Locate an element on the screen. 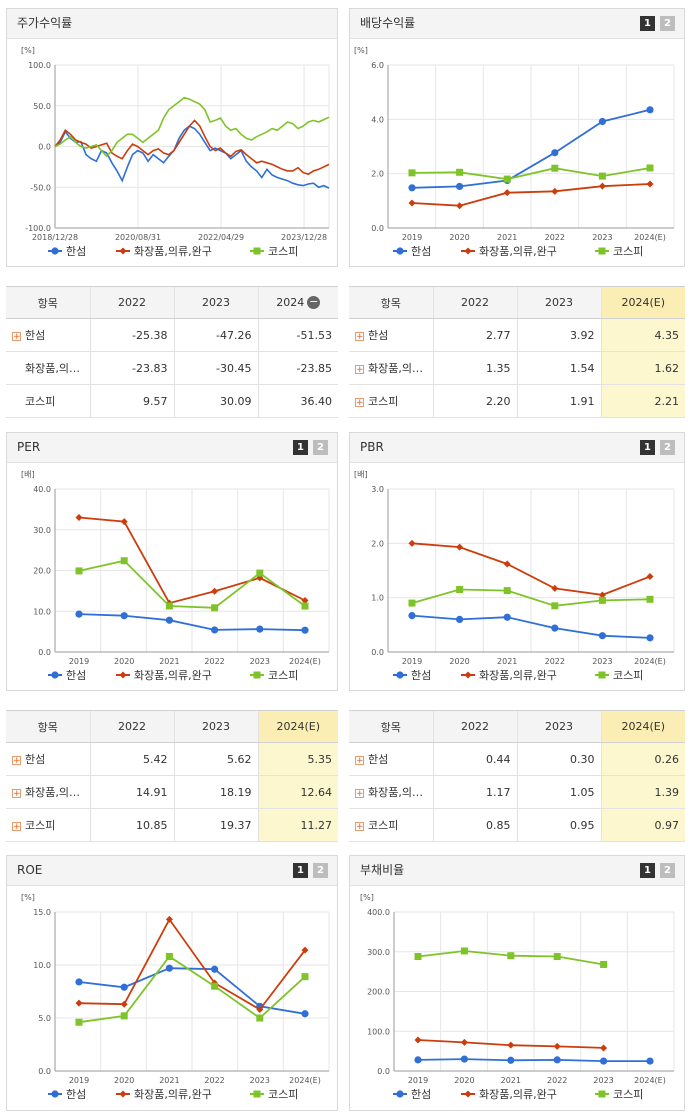  legend-entry: 한섬 is located at coordinates (421, 675).